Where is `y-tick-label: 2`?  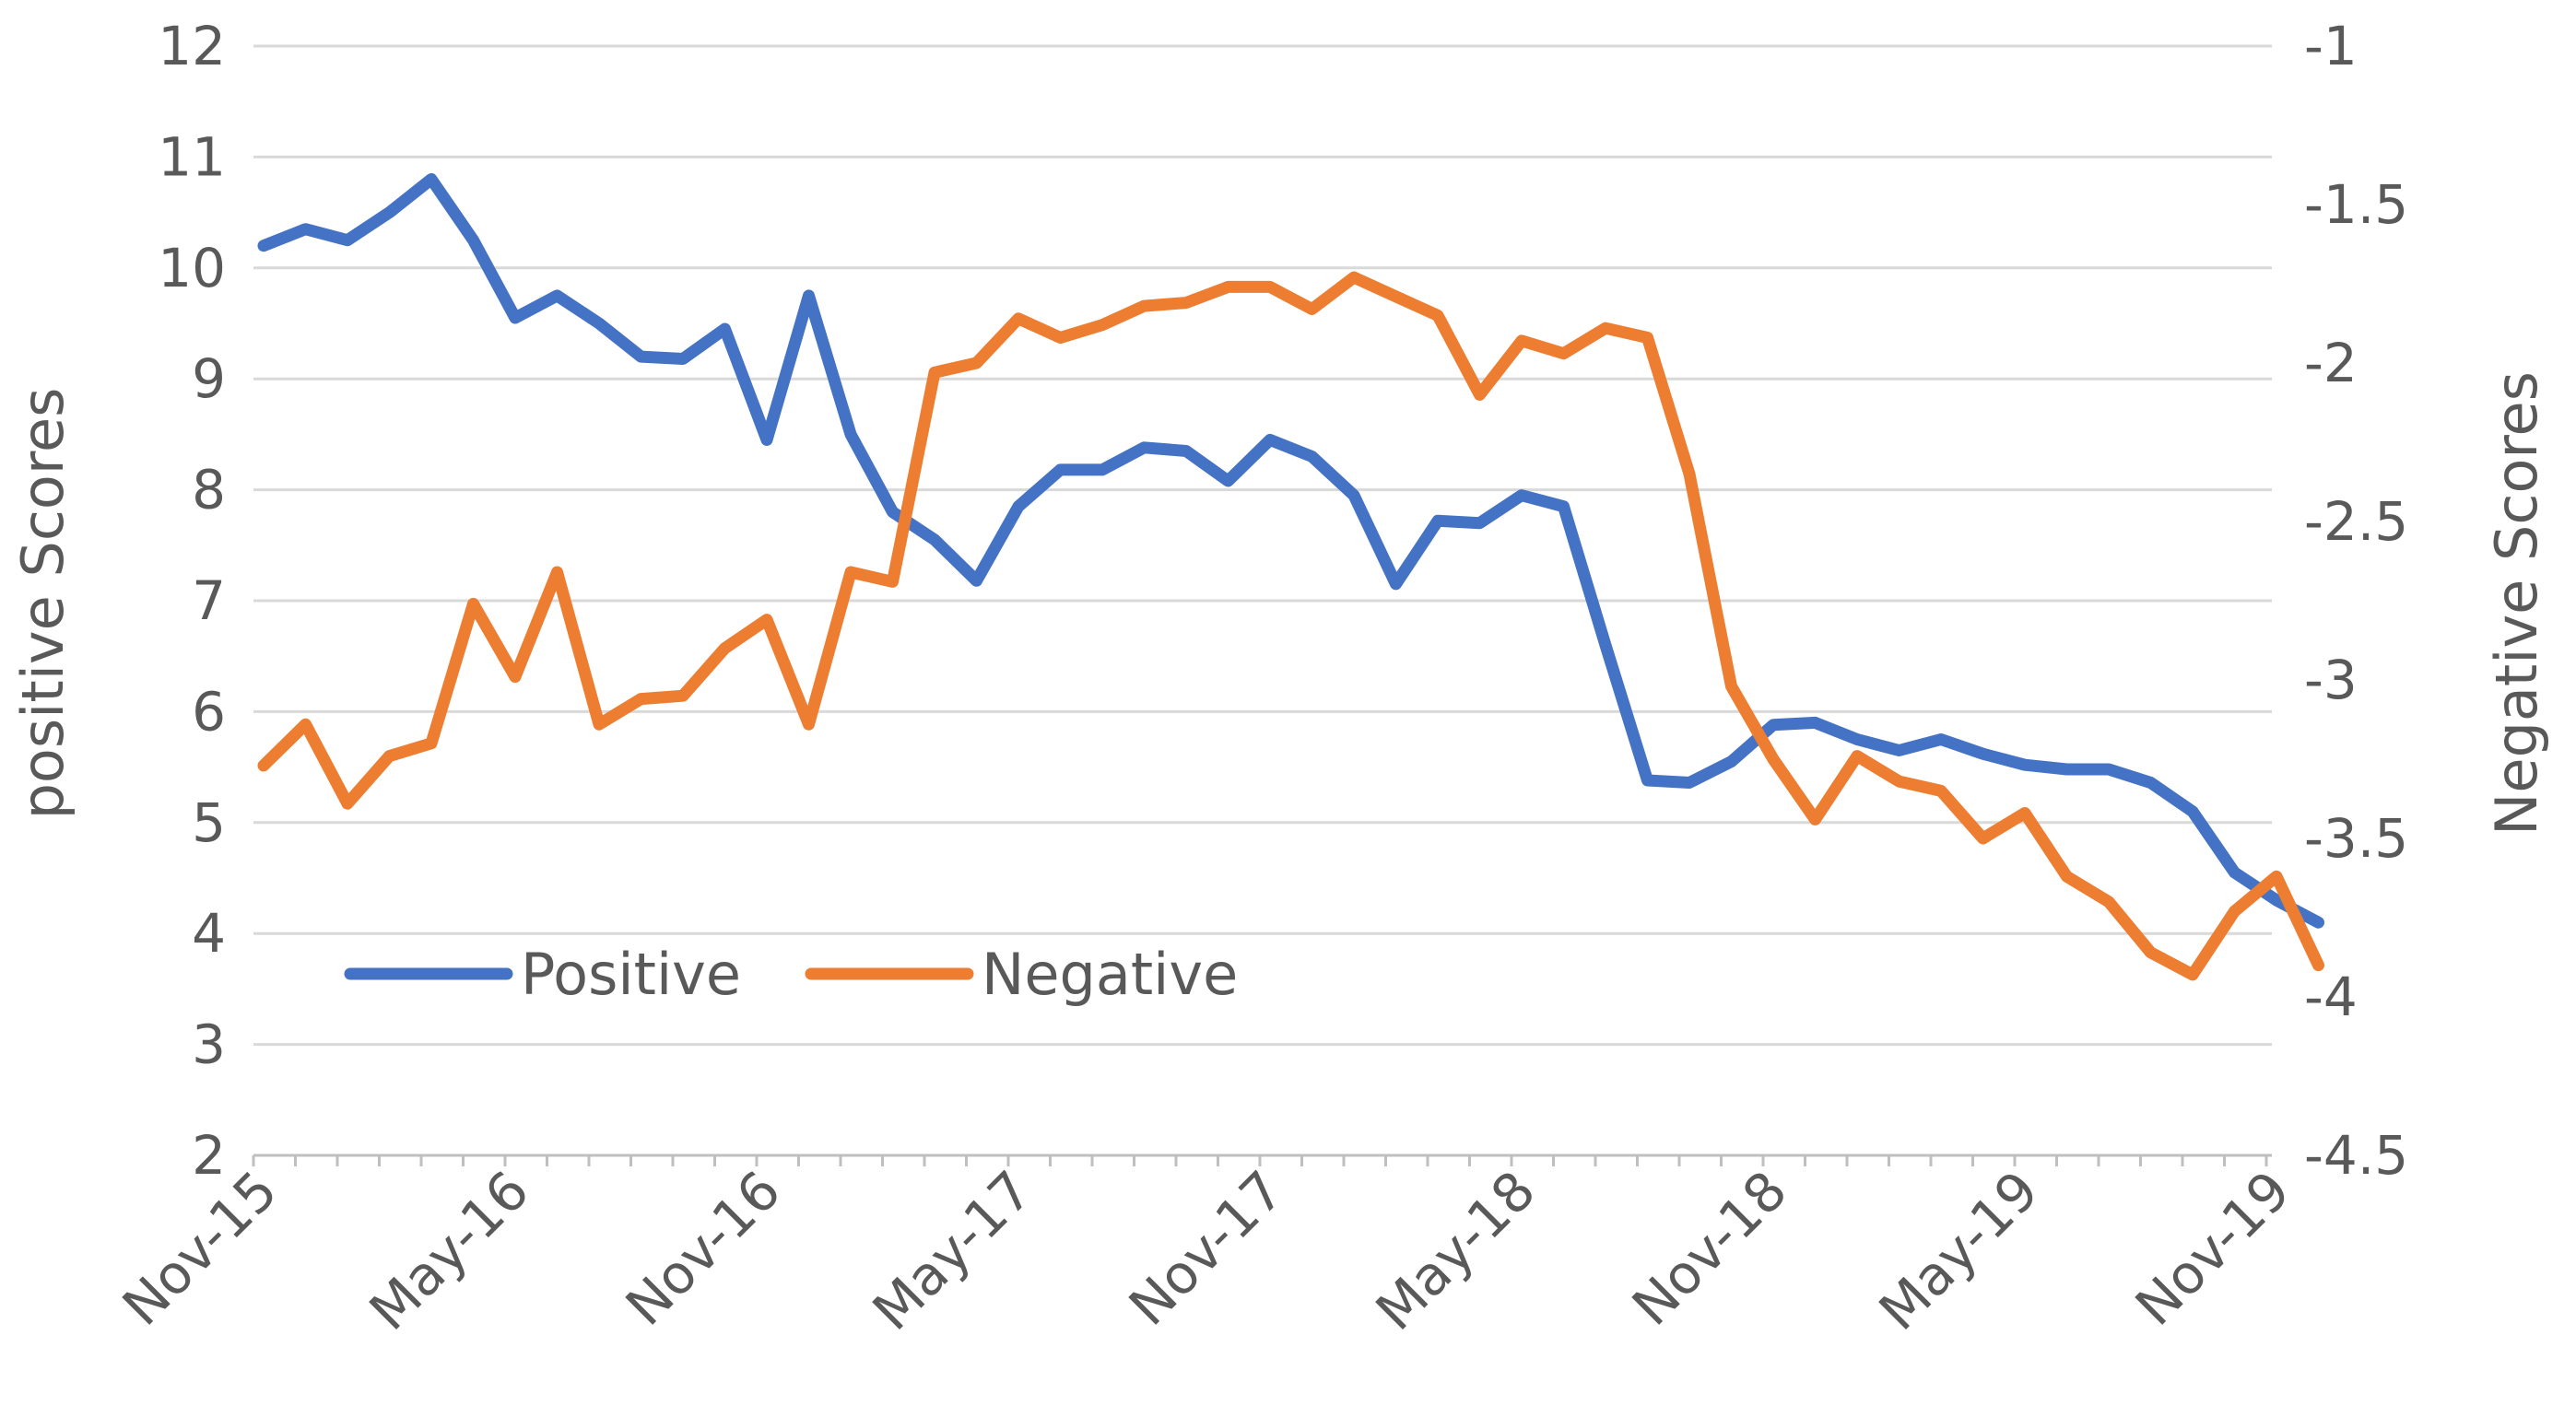 y-tick-label: 2 is located at coordinates (209, 1155).